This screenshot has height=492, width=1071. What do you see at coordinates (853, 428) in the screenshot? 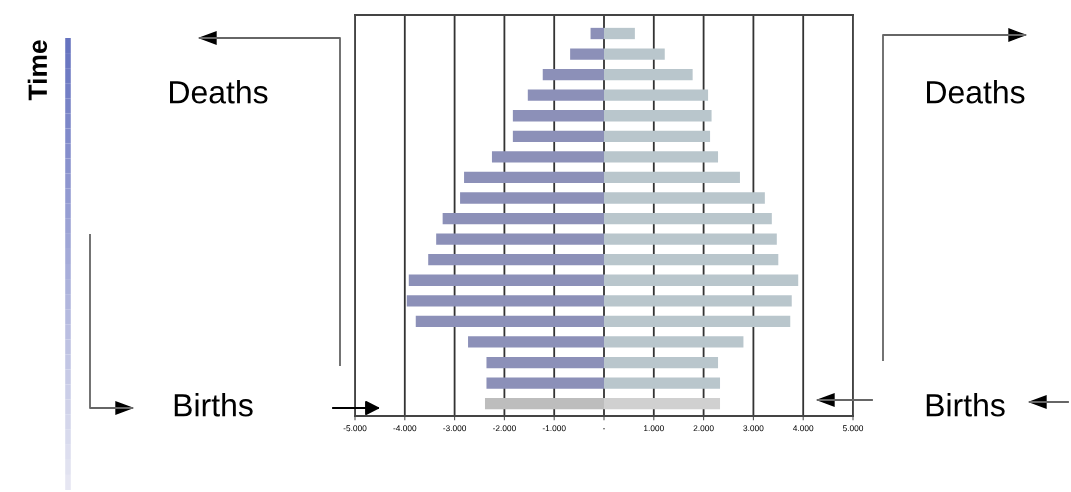
I see `x-tick-label: 5.000` at bounding box center [853, 428].